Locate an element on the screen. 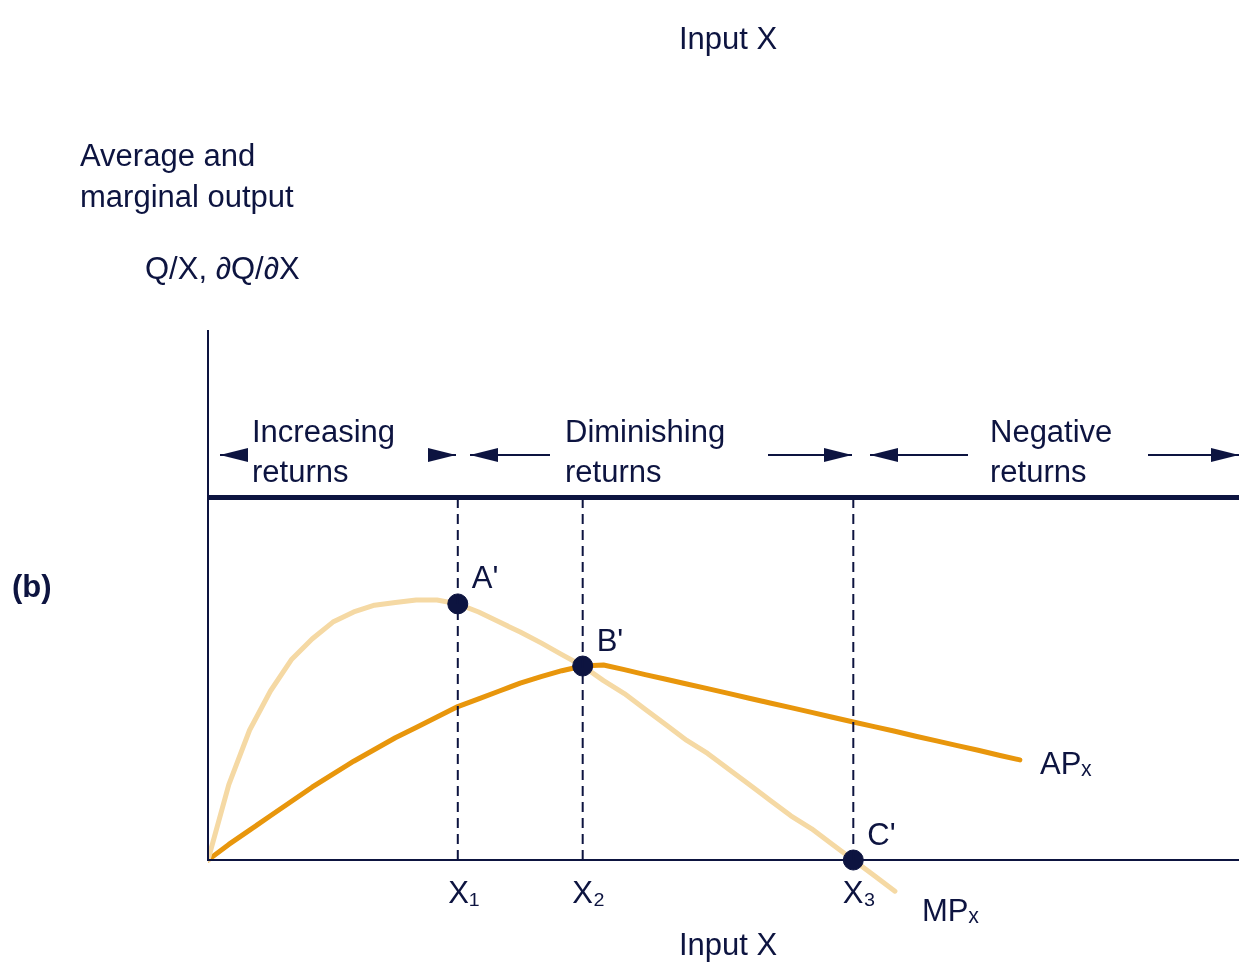 This screenshot has width=1239, height=963. text: MPₓ is located at coordinates (951, 910).